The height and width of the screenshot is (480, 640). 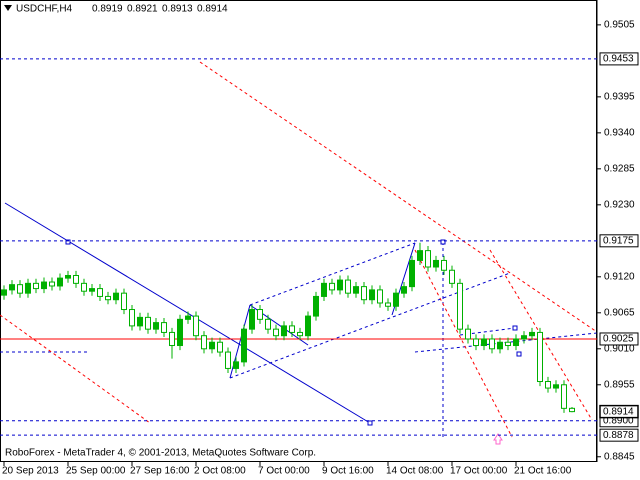 I want to click on last-price-box, so click(x=619, y=411).